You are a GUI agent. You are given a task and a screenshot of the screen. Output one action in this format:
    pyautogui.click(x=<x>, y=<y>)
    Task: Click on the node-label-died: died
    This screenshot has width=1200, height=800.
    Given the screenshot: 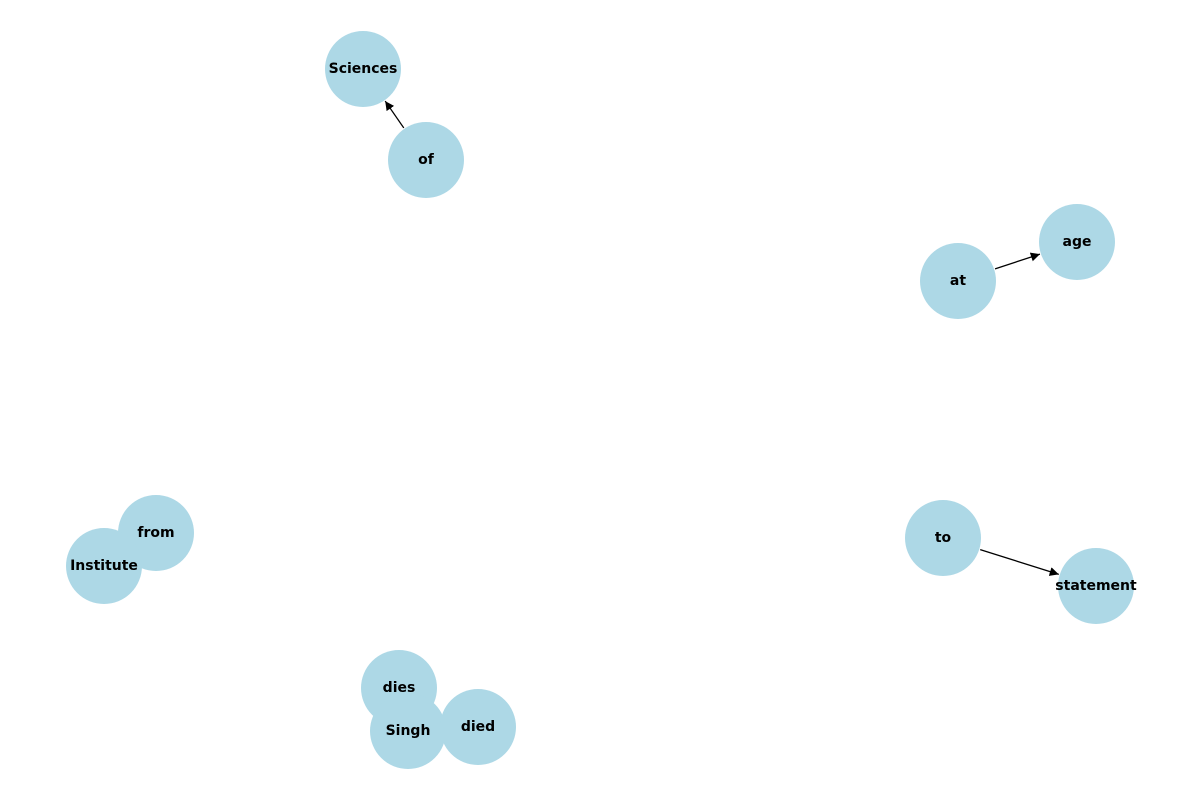 What is the action you would take?
    pyautogui.click(x=478, y=727)
    